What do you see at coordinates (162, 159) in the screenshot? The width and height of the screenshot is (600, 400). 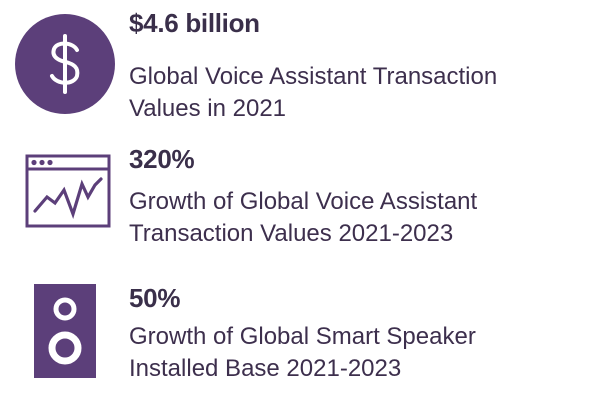 I see `stat-value: 320%` at bounding box center [162, 159].